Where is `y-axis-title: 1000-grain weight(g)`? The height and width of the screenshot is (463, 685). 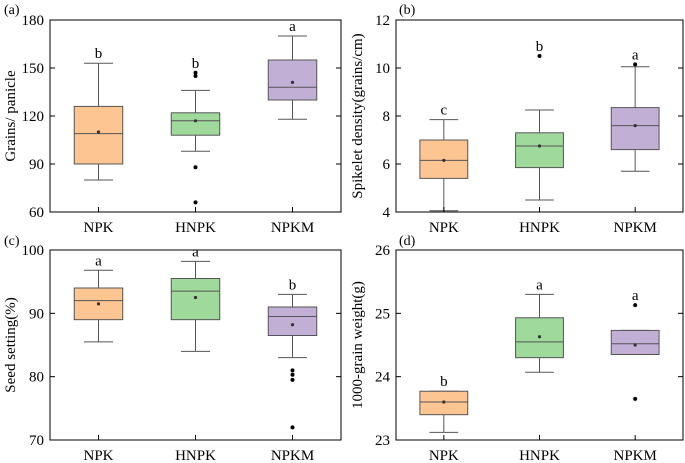
y-axis-title: 1000-grain weight(g) is located at coordinates (358, 345).